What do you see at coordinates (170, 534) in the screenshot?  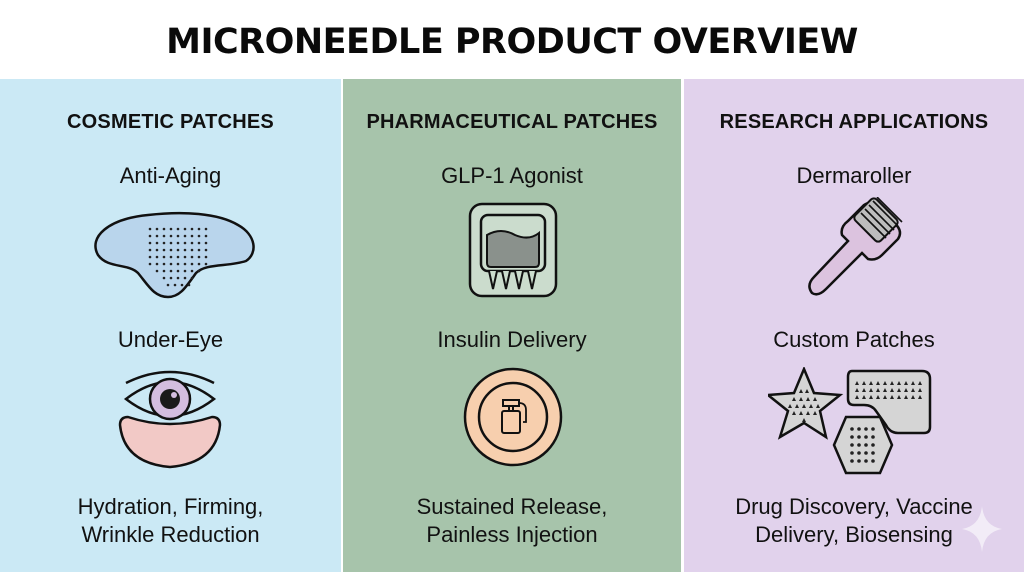 I see `footer-line: Wrinkle Reduction` at bounding box center [170, 534].